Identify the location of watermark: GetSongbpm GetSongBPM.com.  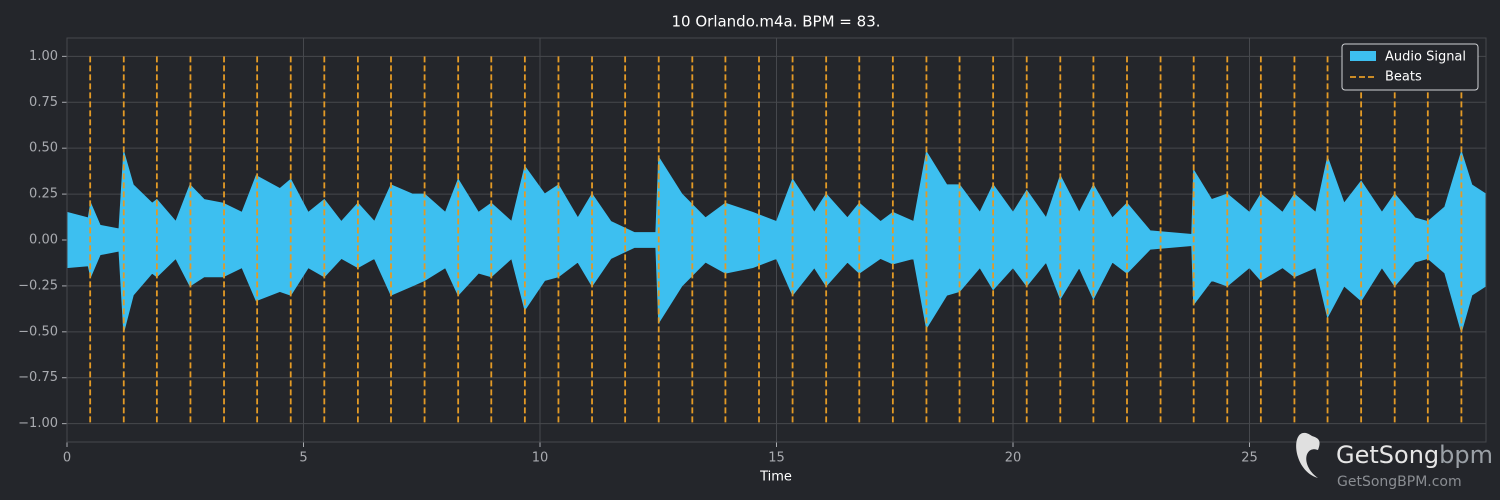
(1394, 461).